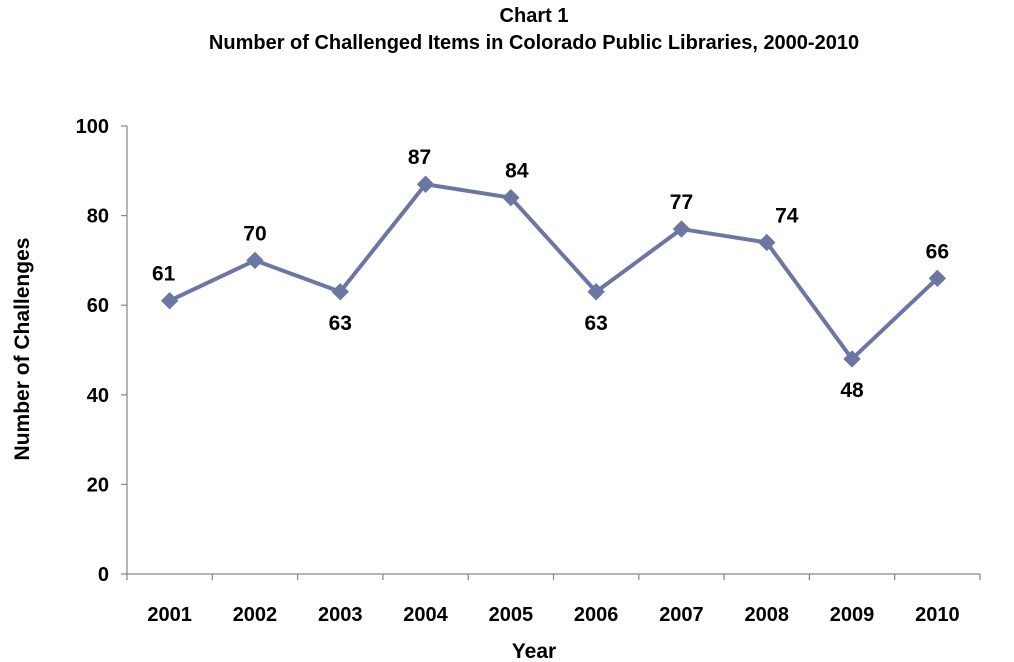 Image resolution: width=1014 pixels, height=662 pixels. Describe the element at coordinates (103, 575) in the screenshot. I see `y-tick-label: 0` at that location.